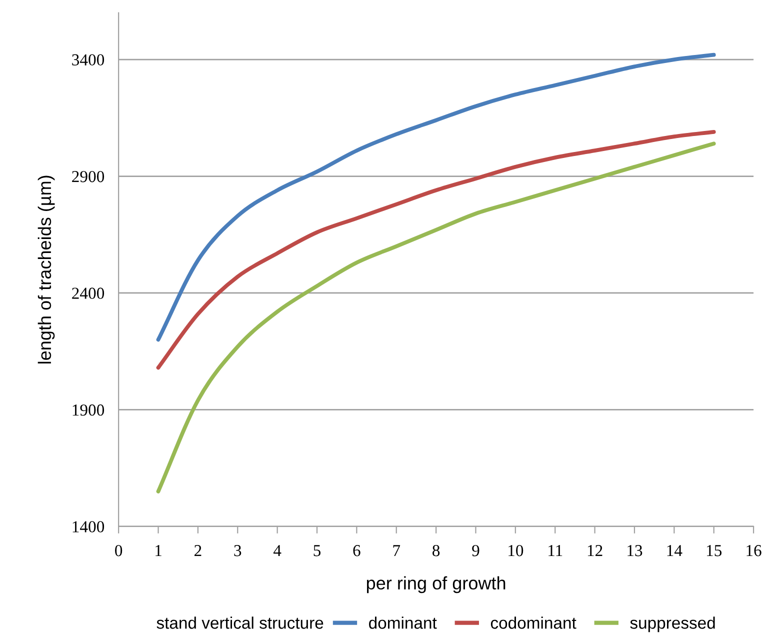 The height and width of the screenshot is (642, 765). I want to click on y-tick-label: 2400, so click(88, 293).